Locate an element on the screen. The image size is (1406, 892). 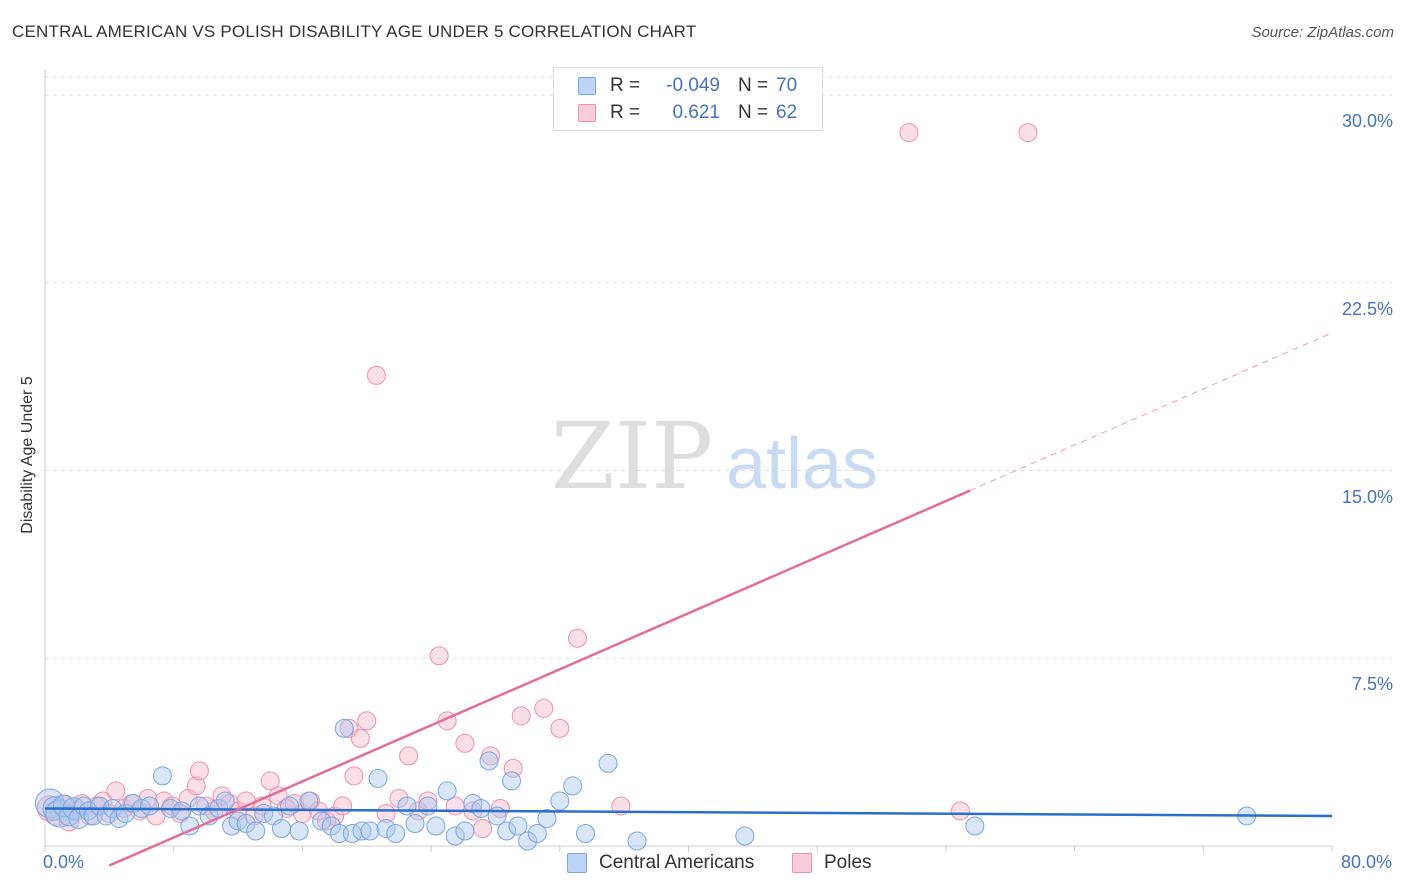
watermark: ZIP atlas is located at coordinates (714, 456).